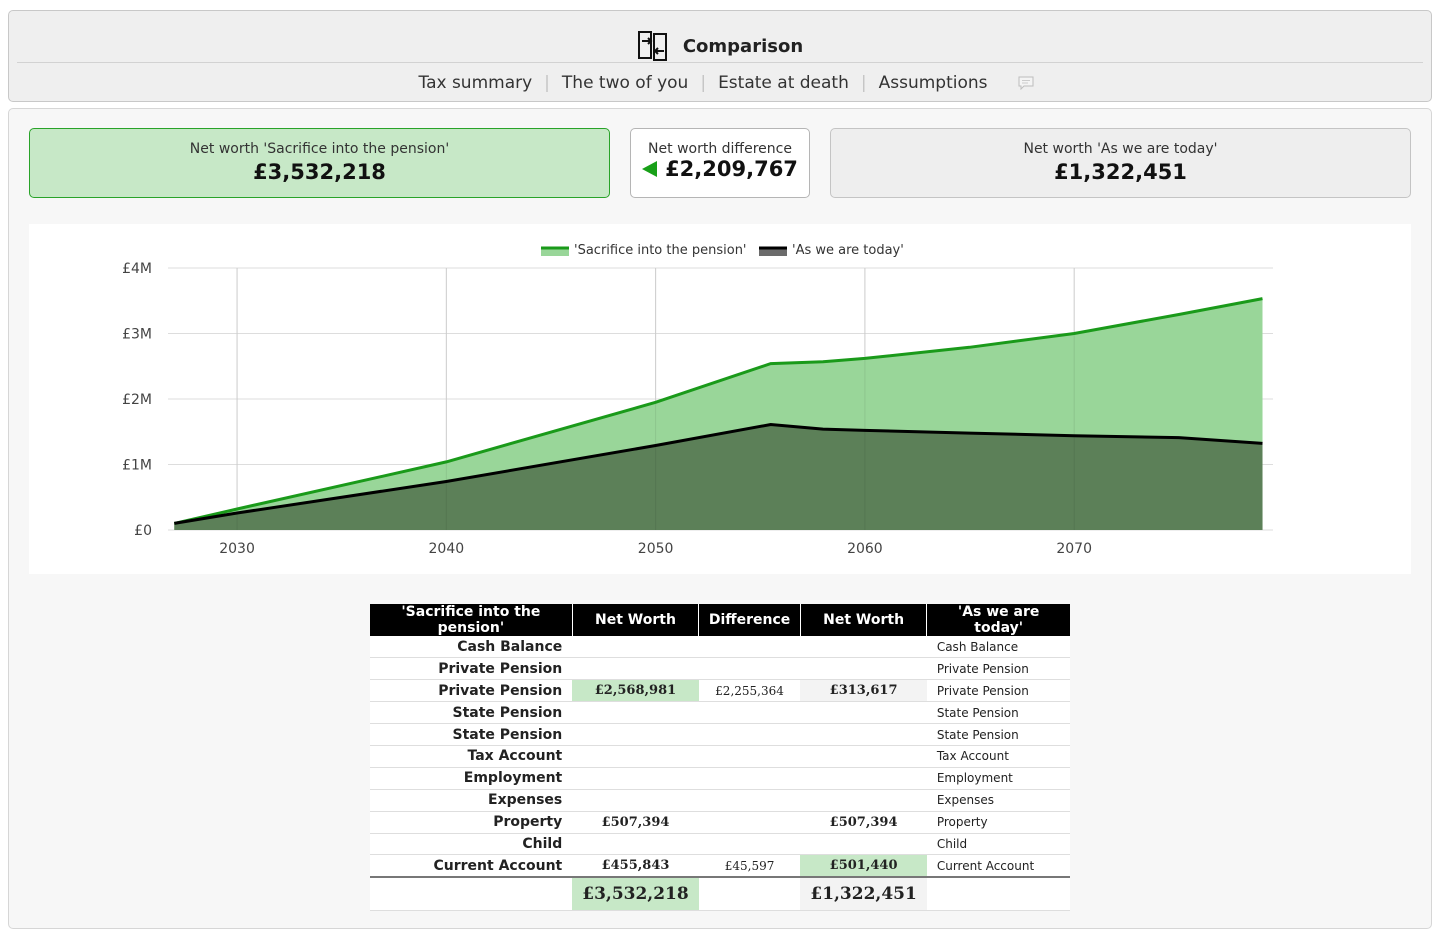 This screenshot has width=1440, height=930. Describe the element at coordinates (652, 46) in the screenshot. I see `compare-arrows-icon` at that location.